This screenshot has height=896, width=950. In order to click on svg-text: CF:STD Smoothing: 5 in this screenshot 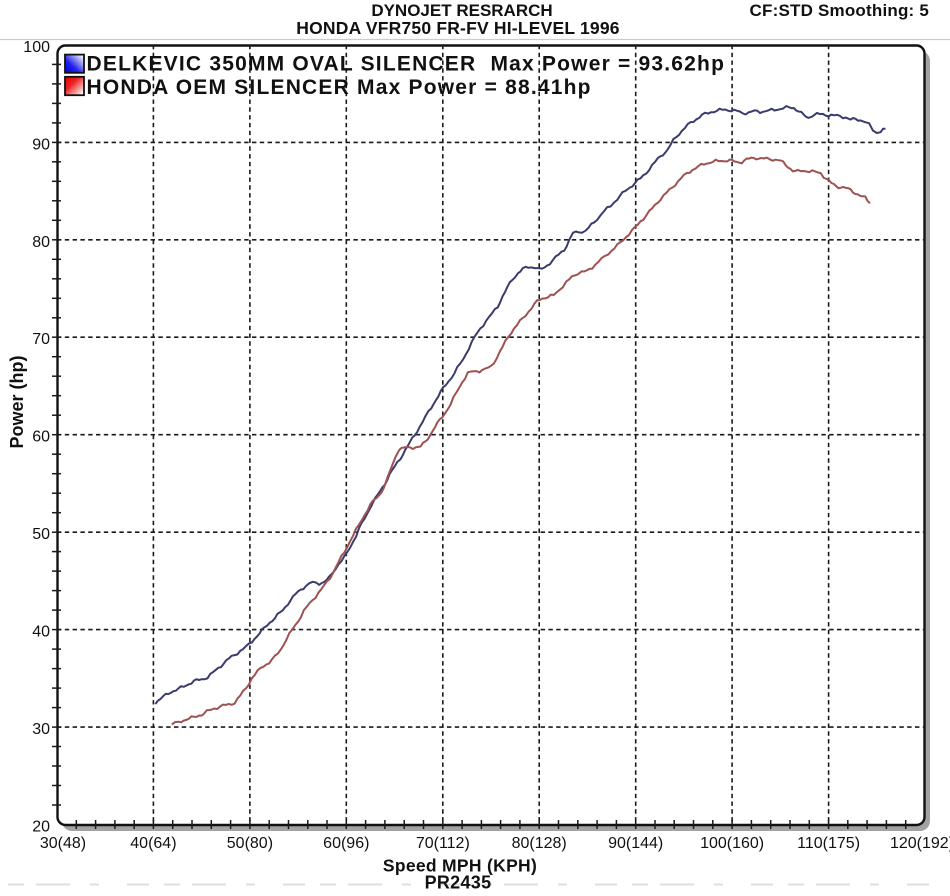, I will do `click(839, 10)`.